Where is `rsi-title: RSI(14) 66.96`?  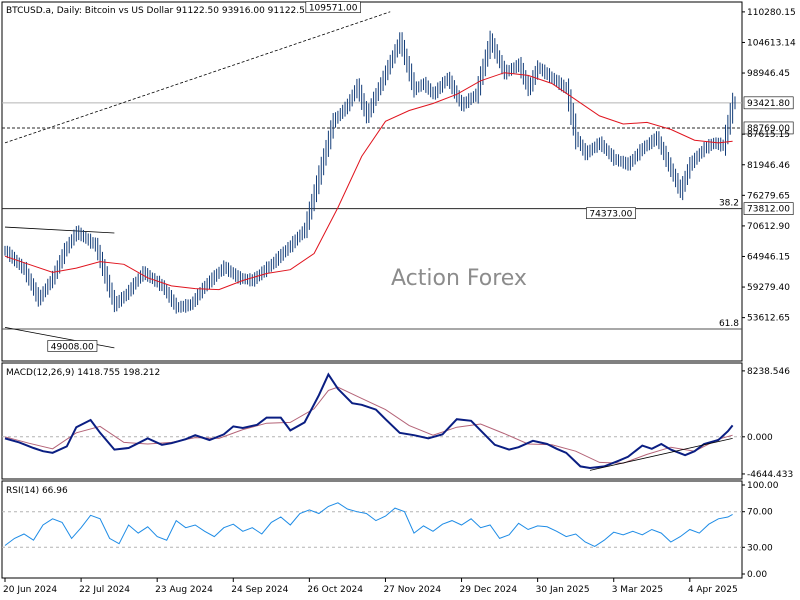
rsi-title: RSI(14) 66.96 is located at coordinates (37, 491).